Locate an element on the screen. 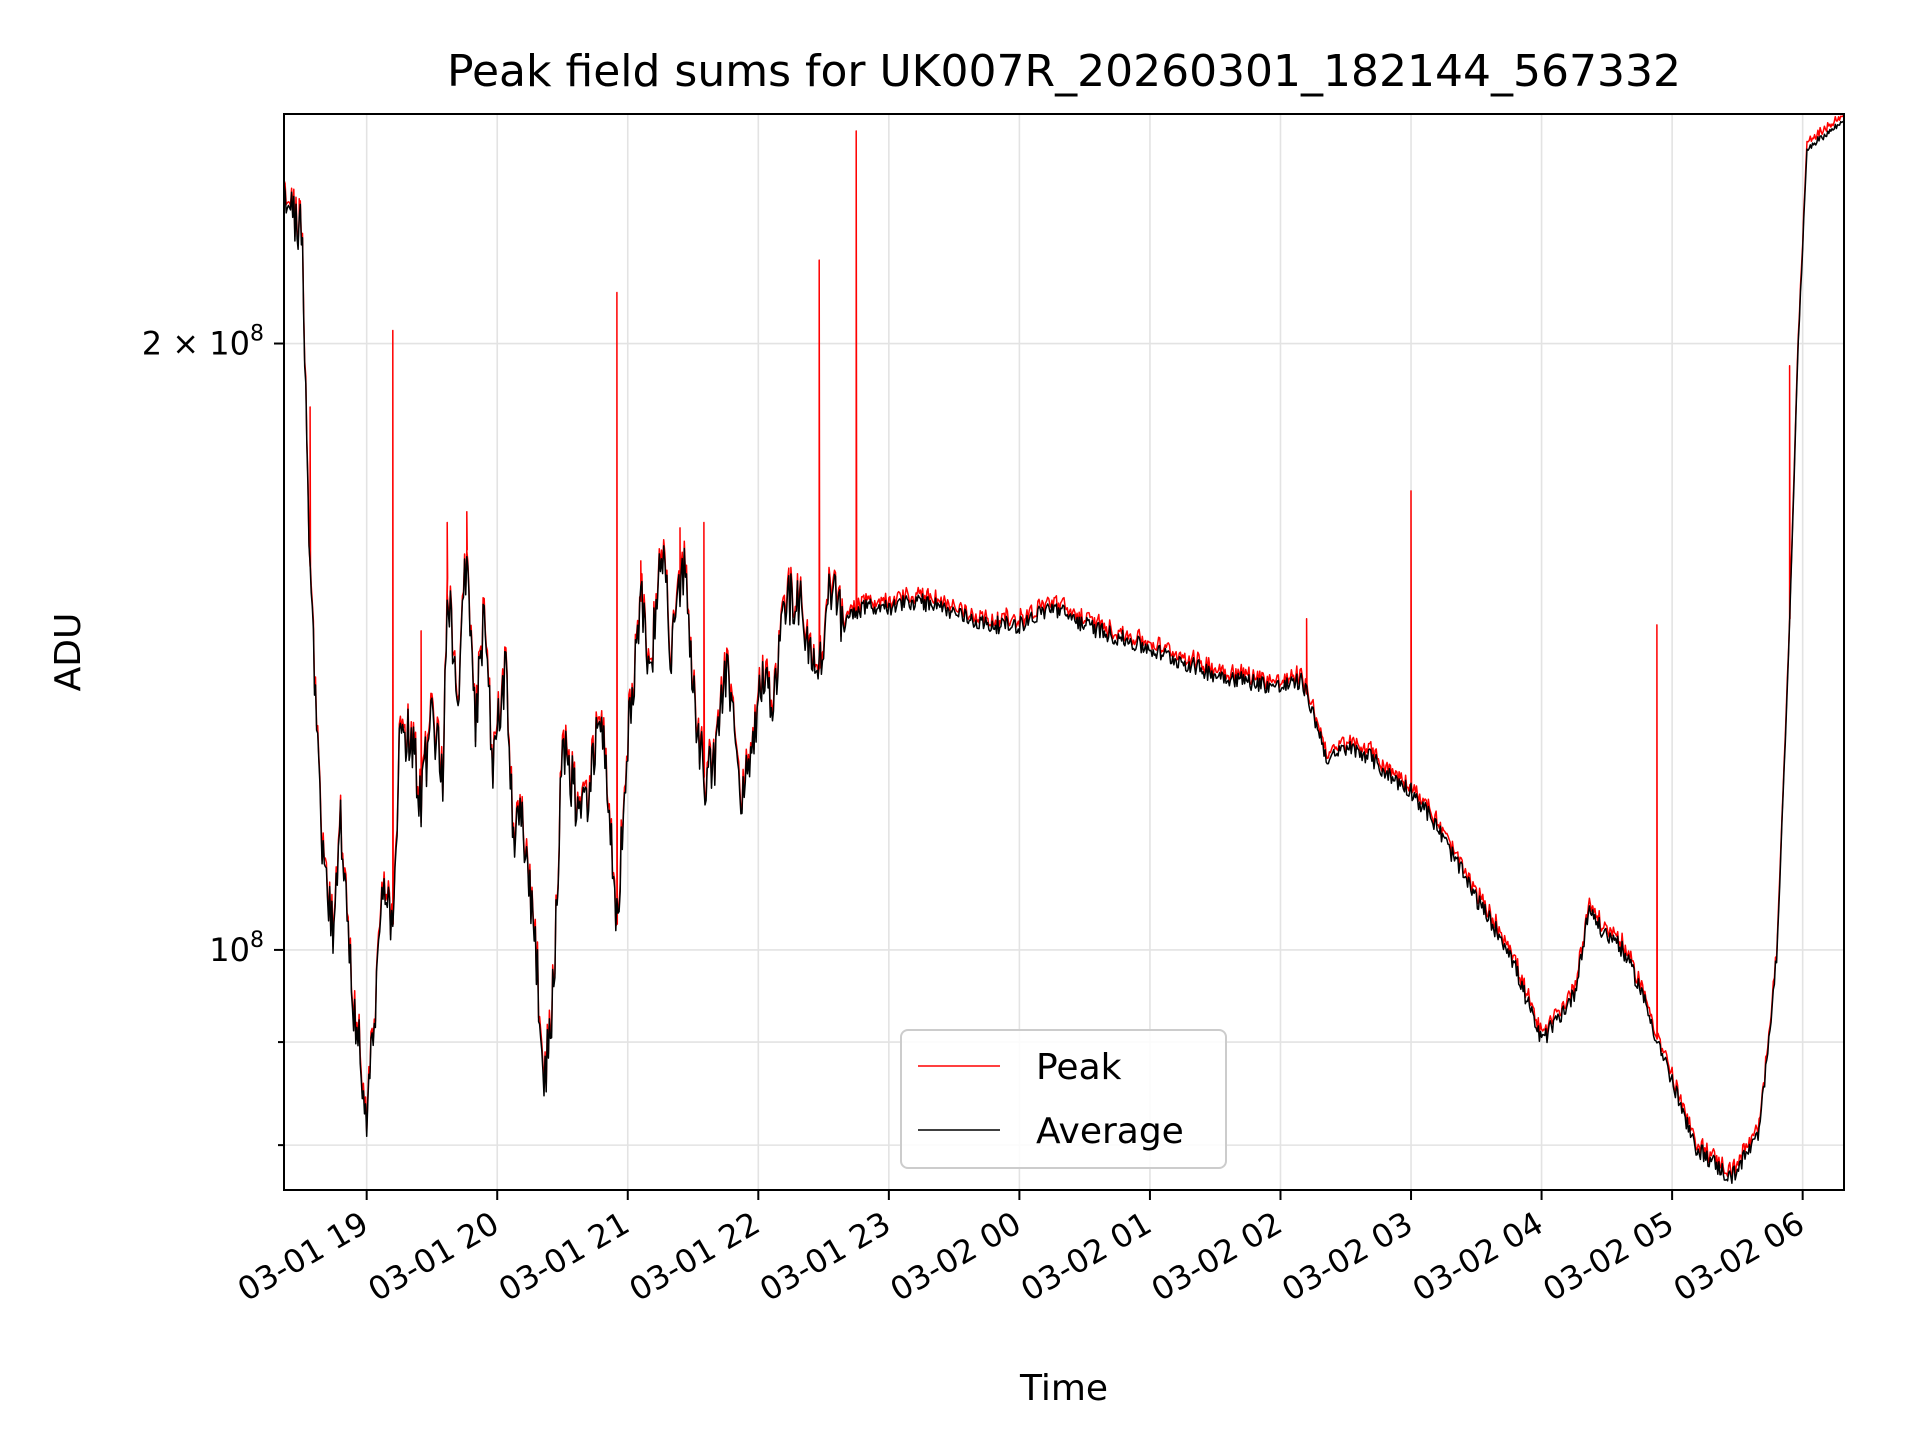  x-axis-label: Time is located at coordinates (1063, 1388).